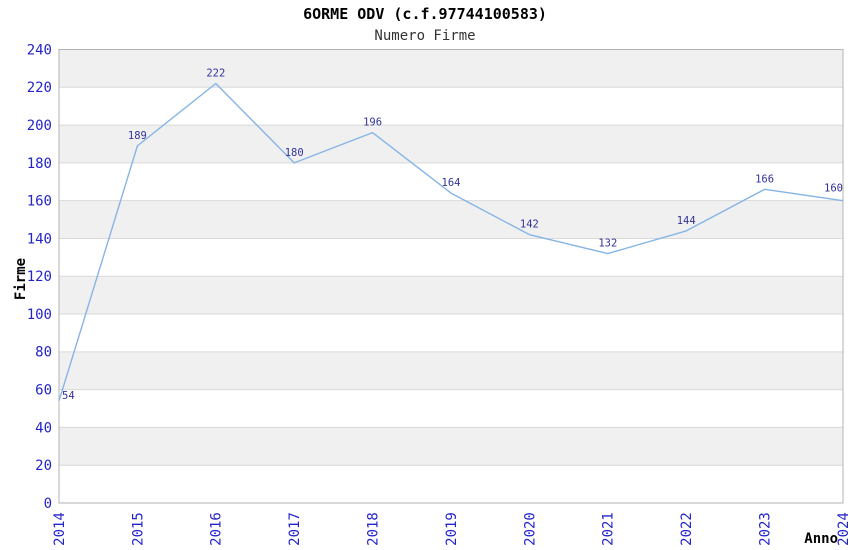  What do you see at coordinates (39, 202) in the screenshot?
I see `y-tick-label: 160` at bounding box center [39, 202].